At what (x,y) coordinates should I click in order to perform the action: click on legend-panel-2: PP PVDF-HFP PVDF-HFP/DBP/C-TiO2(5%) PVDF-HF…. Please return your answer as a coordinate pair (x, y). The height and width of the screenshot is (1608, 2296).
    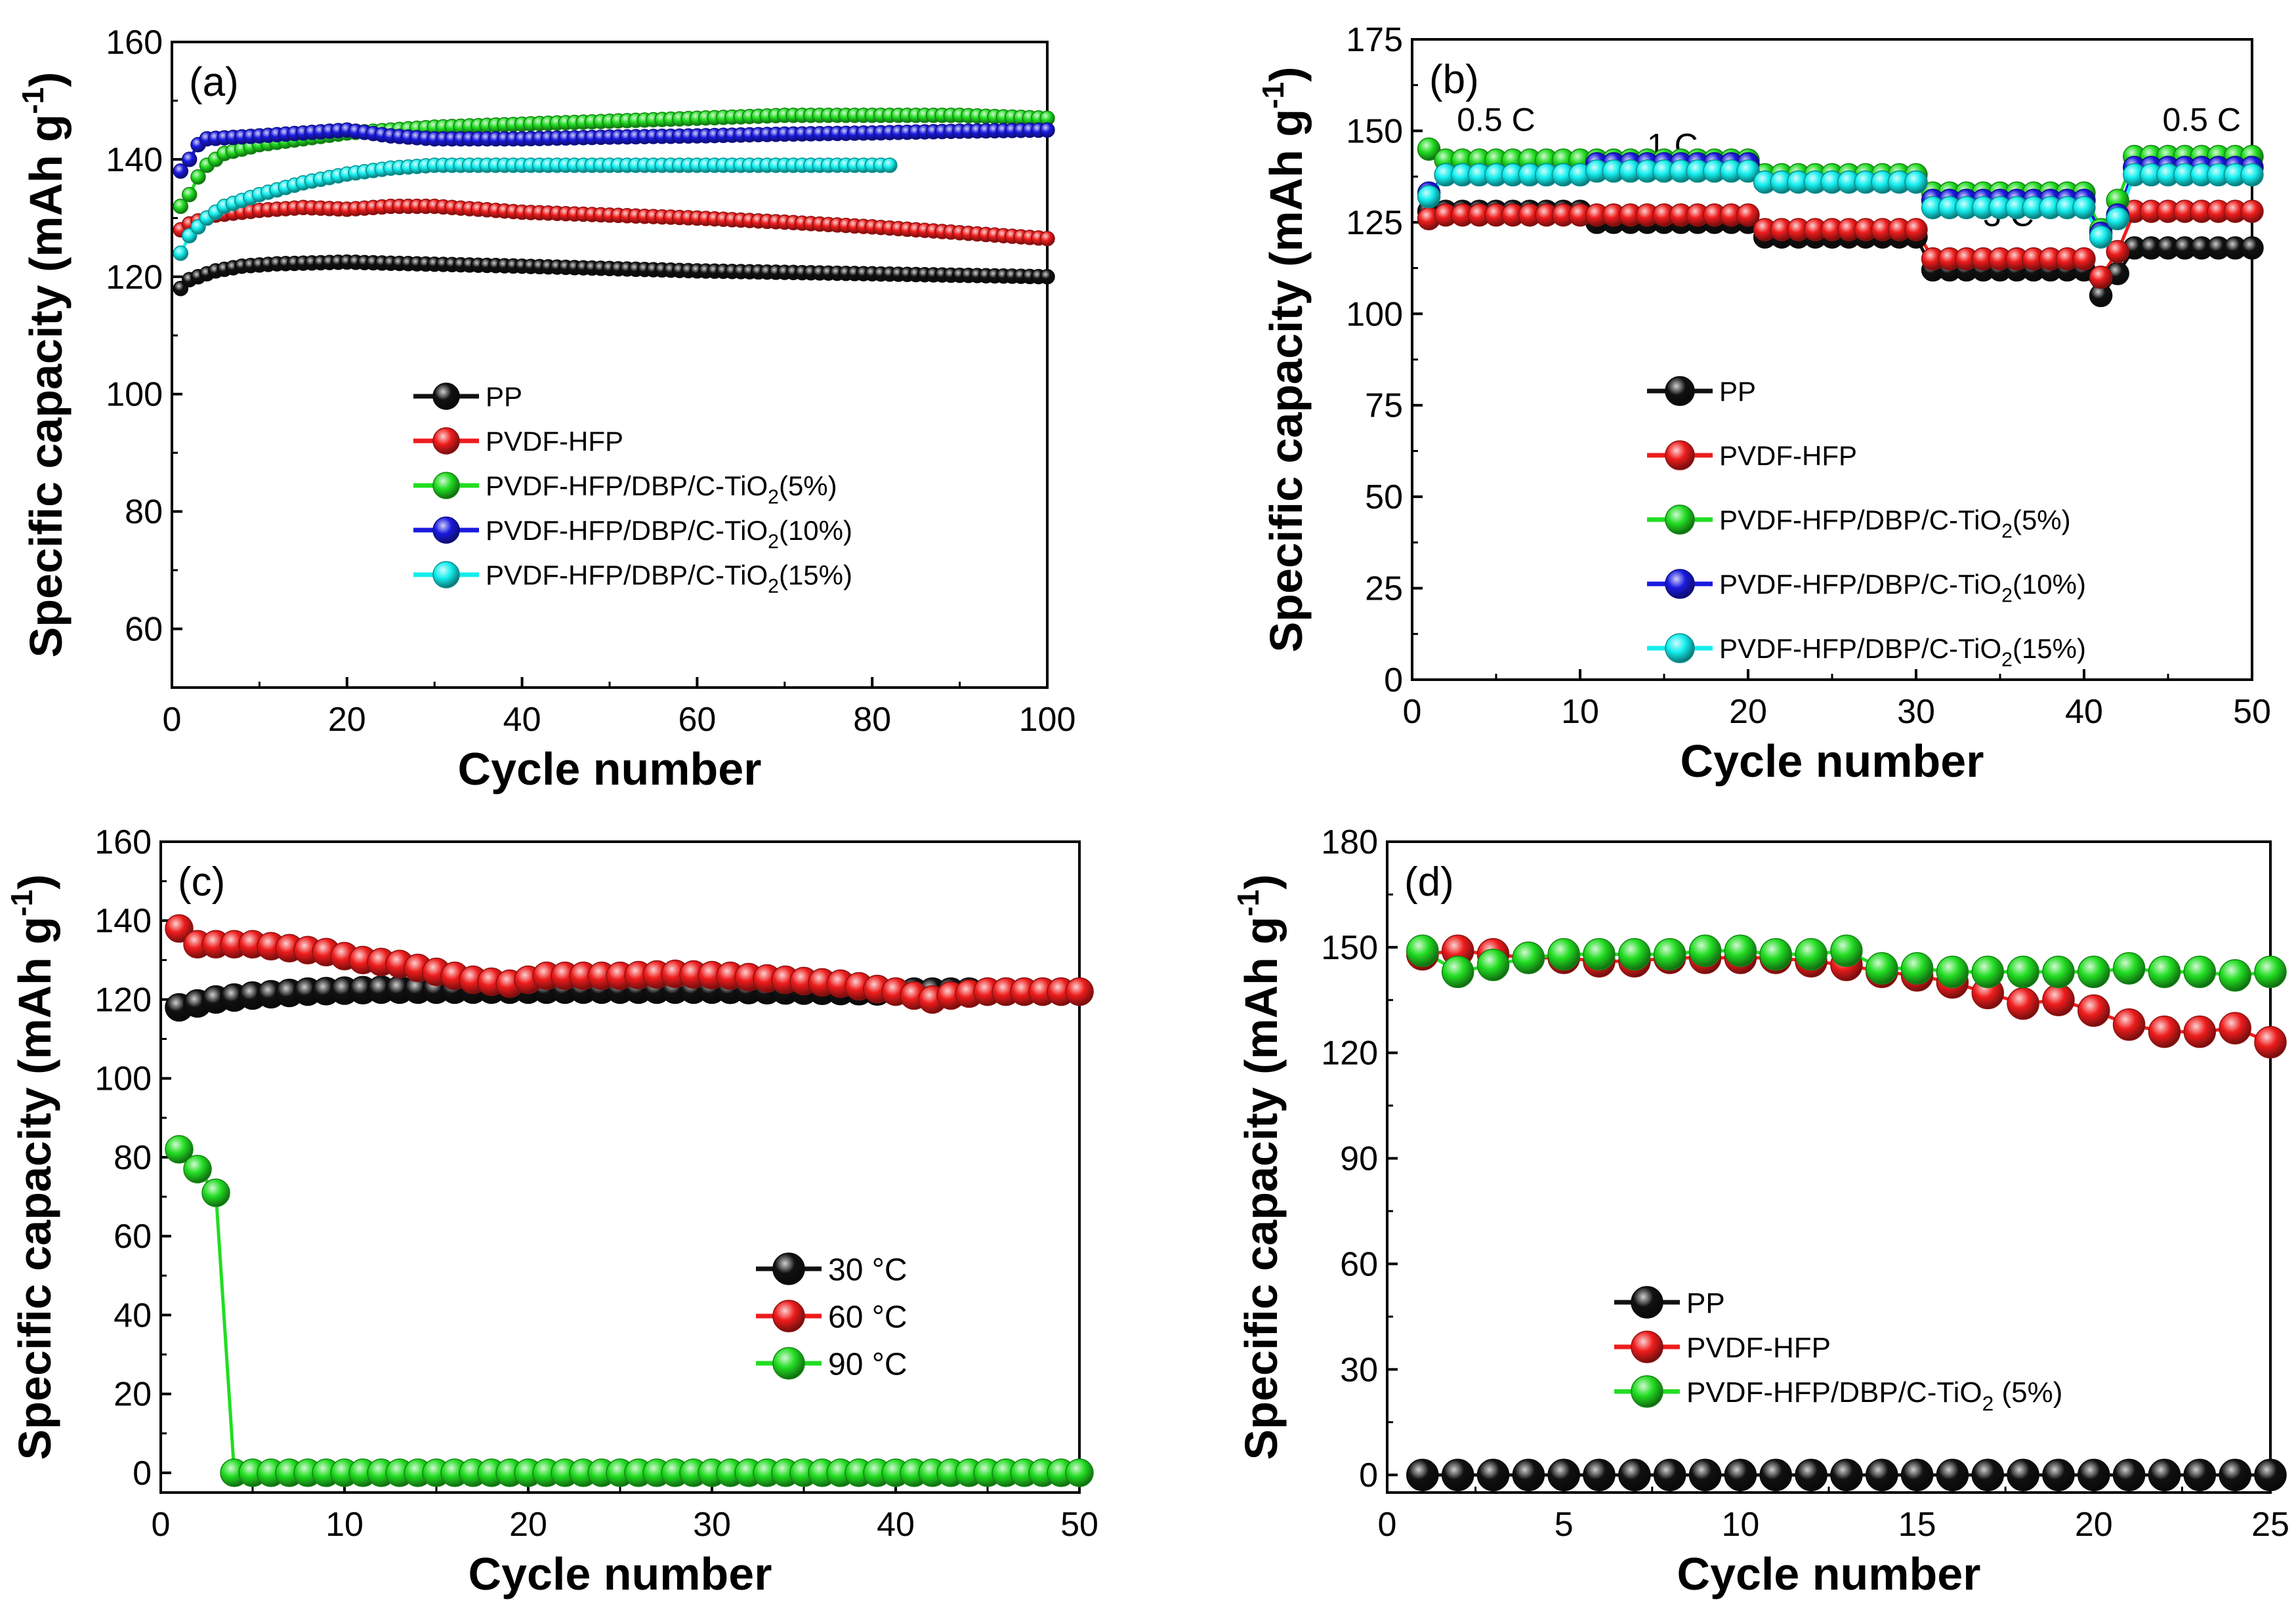
    Looking at the image, I should click on (1866, 523).